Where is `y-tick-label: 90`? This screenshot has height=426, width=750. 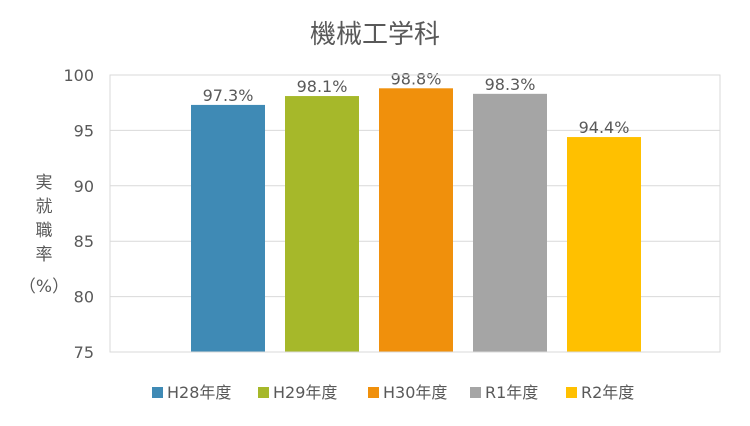
y-tick-label: 90 is located at coordinates (84, 186).